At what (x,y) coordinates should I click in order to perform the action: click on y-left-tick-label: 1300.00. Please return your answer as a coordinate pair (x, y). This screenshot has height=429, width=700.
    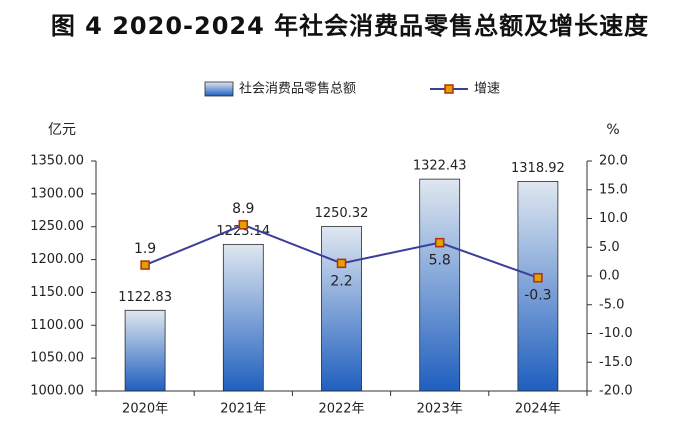
    Looking at the image, I should click on (57, 193).